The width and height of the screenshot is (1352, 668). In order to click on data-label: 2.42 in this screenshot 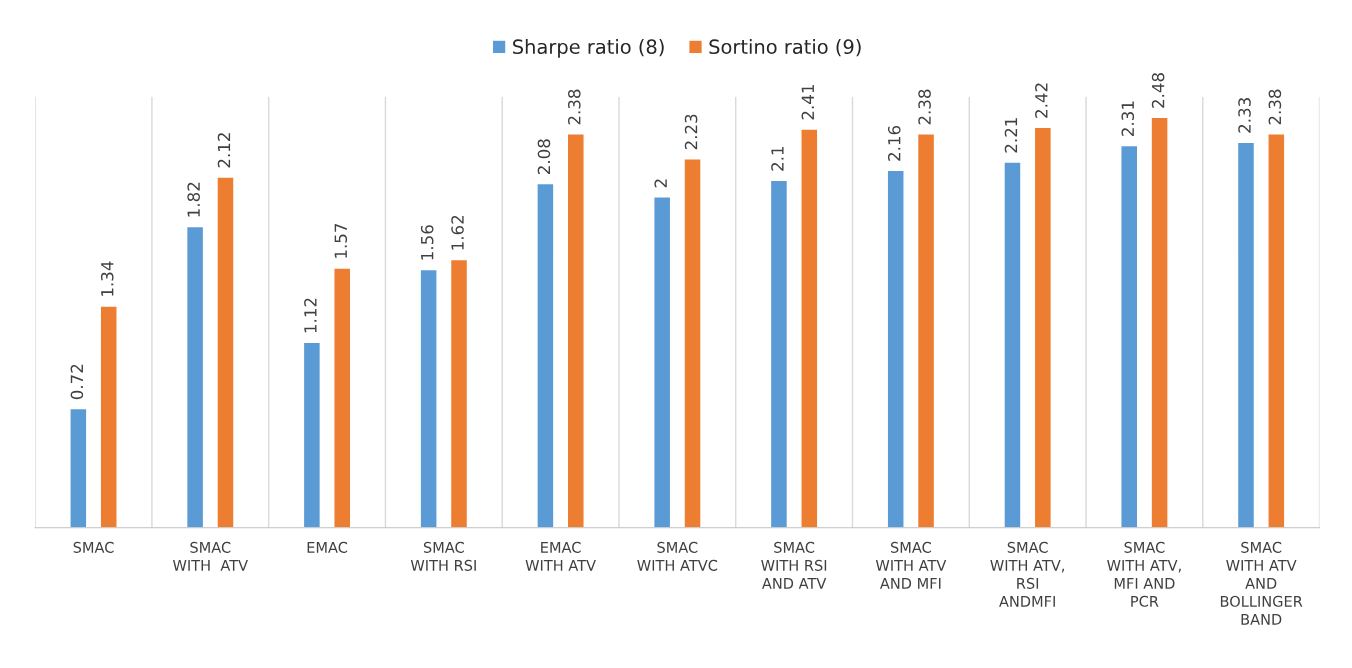, I will do `click(1041, 100)`.